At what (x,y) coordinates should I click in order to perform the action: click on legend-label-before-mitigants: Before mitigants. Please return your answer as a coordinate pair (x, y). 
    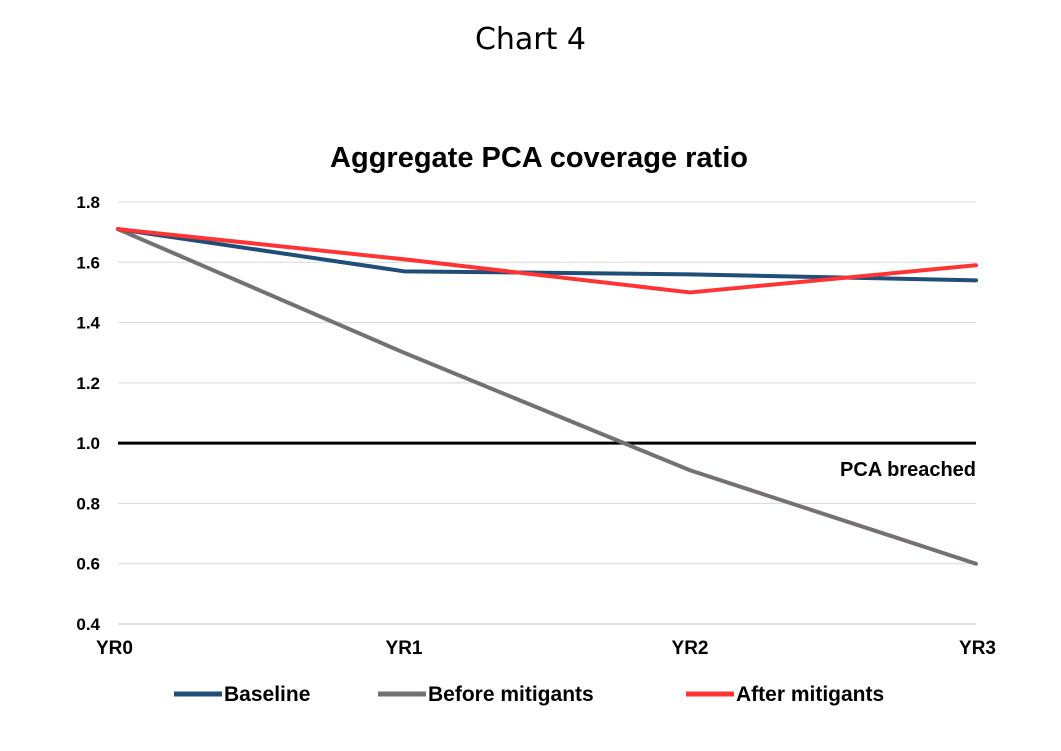
    Looking at the image, I should click on (511, 694).